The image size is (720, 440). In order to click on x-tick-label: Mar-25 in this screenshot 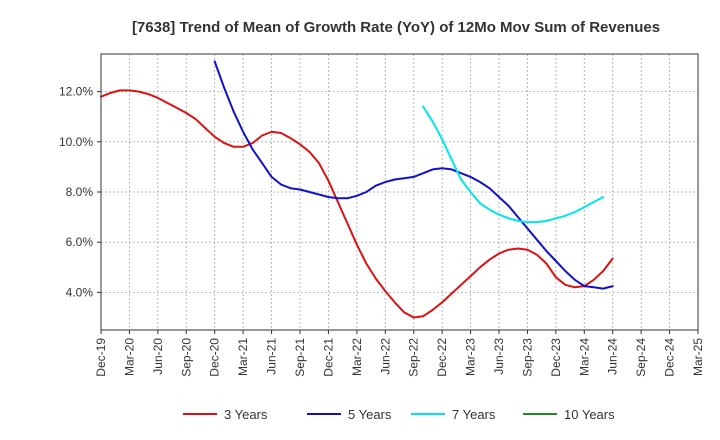, I will do `click(698, 357)`.